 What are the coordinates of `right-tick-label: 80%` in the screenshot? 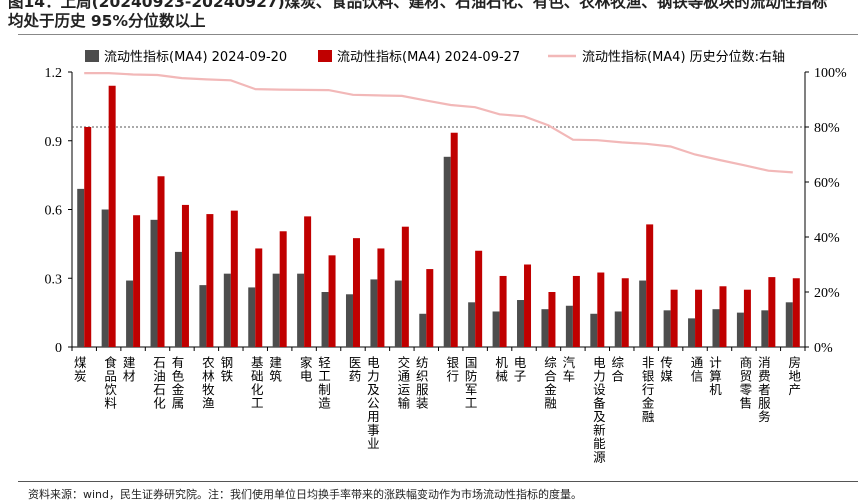 It's located at (827, 128).